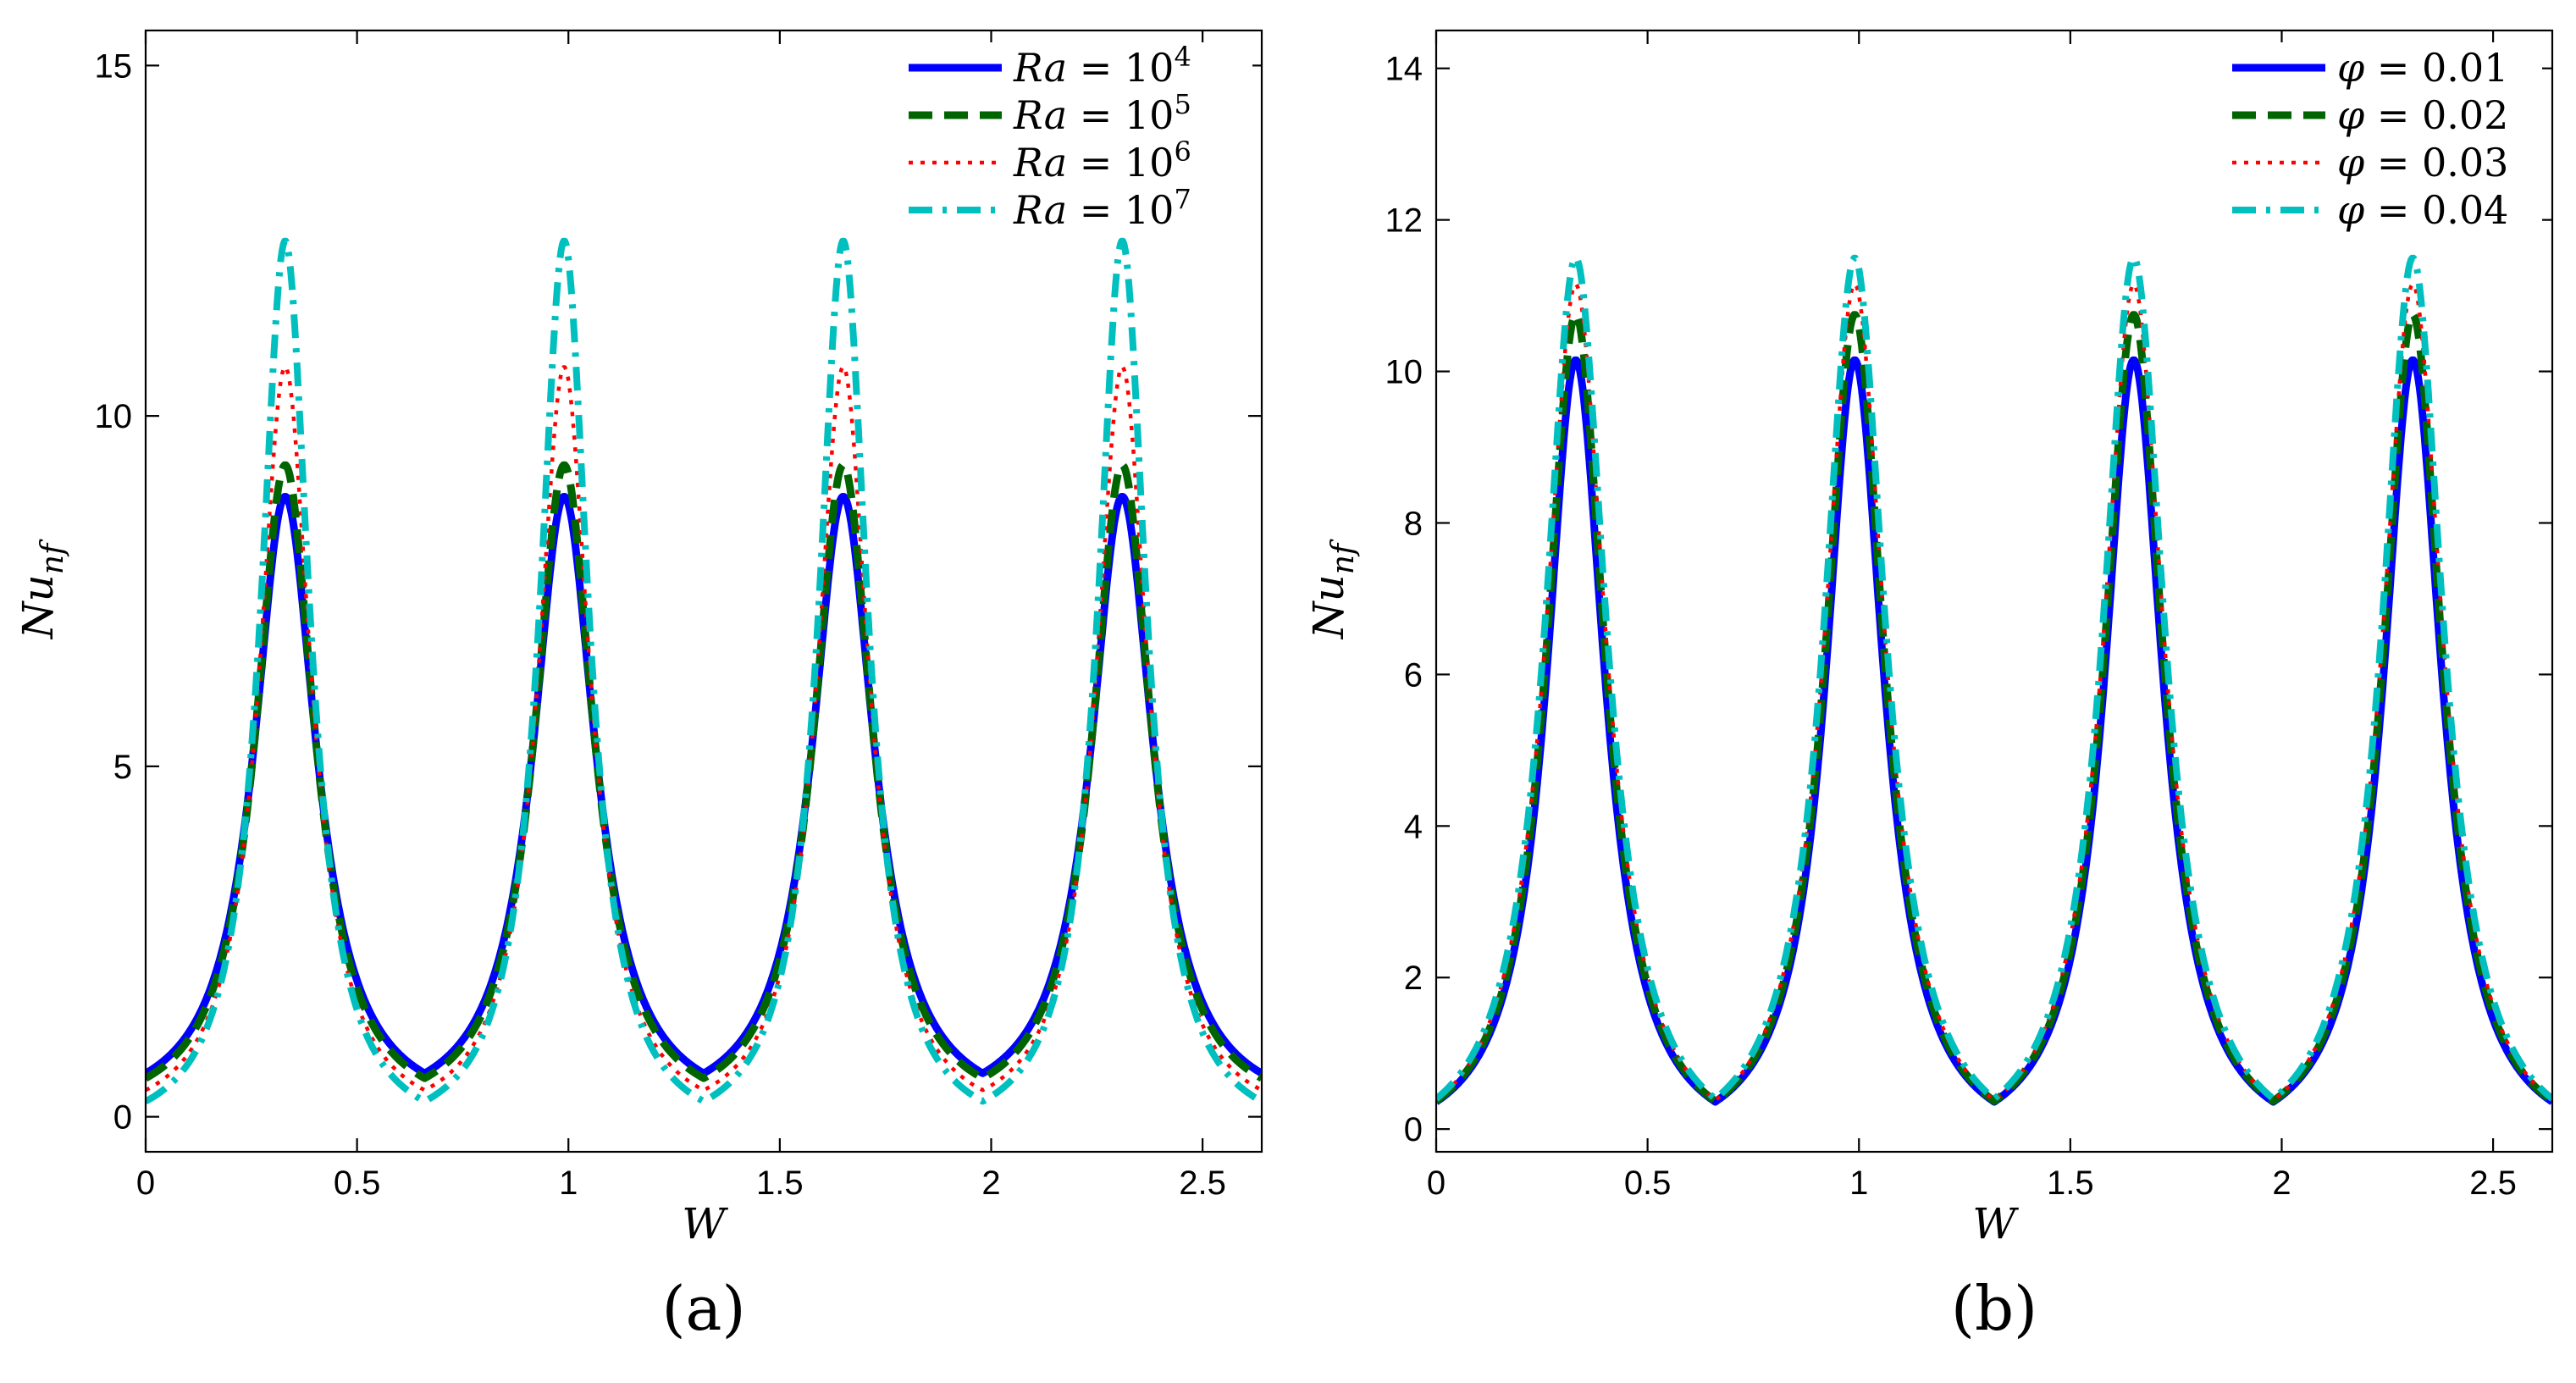 The width and height of the screenshot is (2576, 1383). I want to click on panel-label: (a), so click(703, 1309).